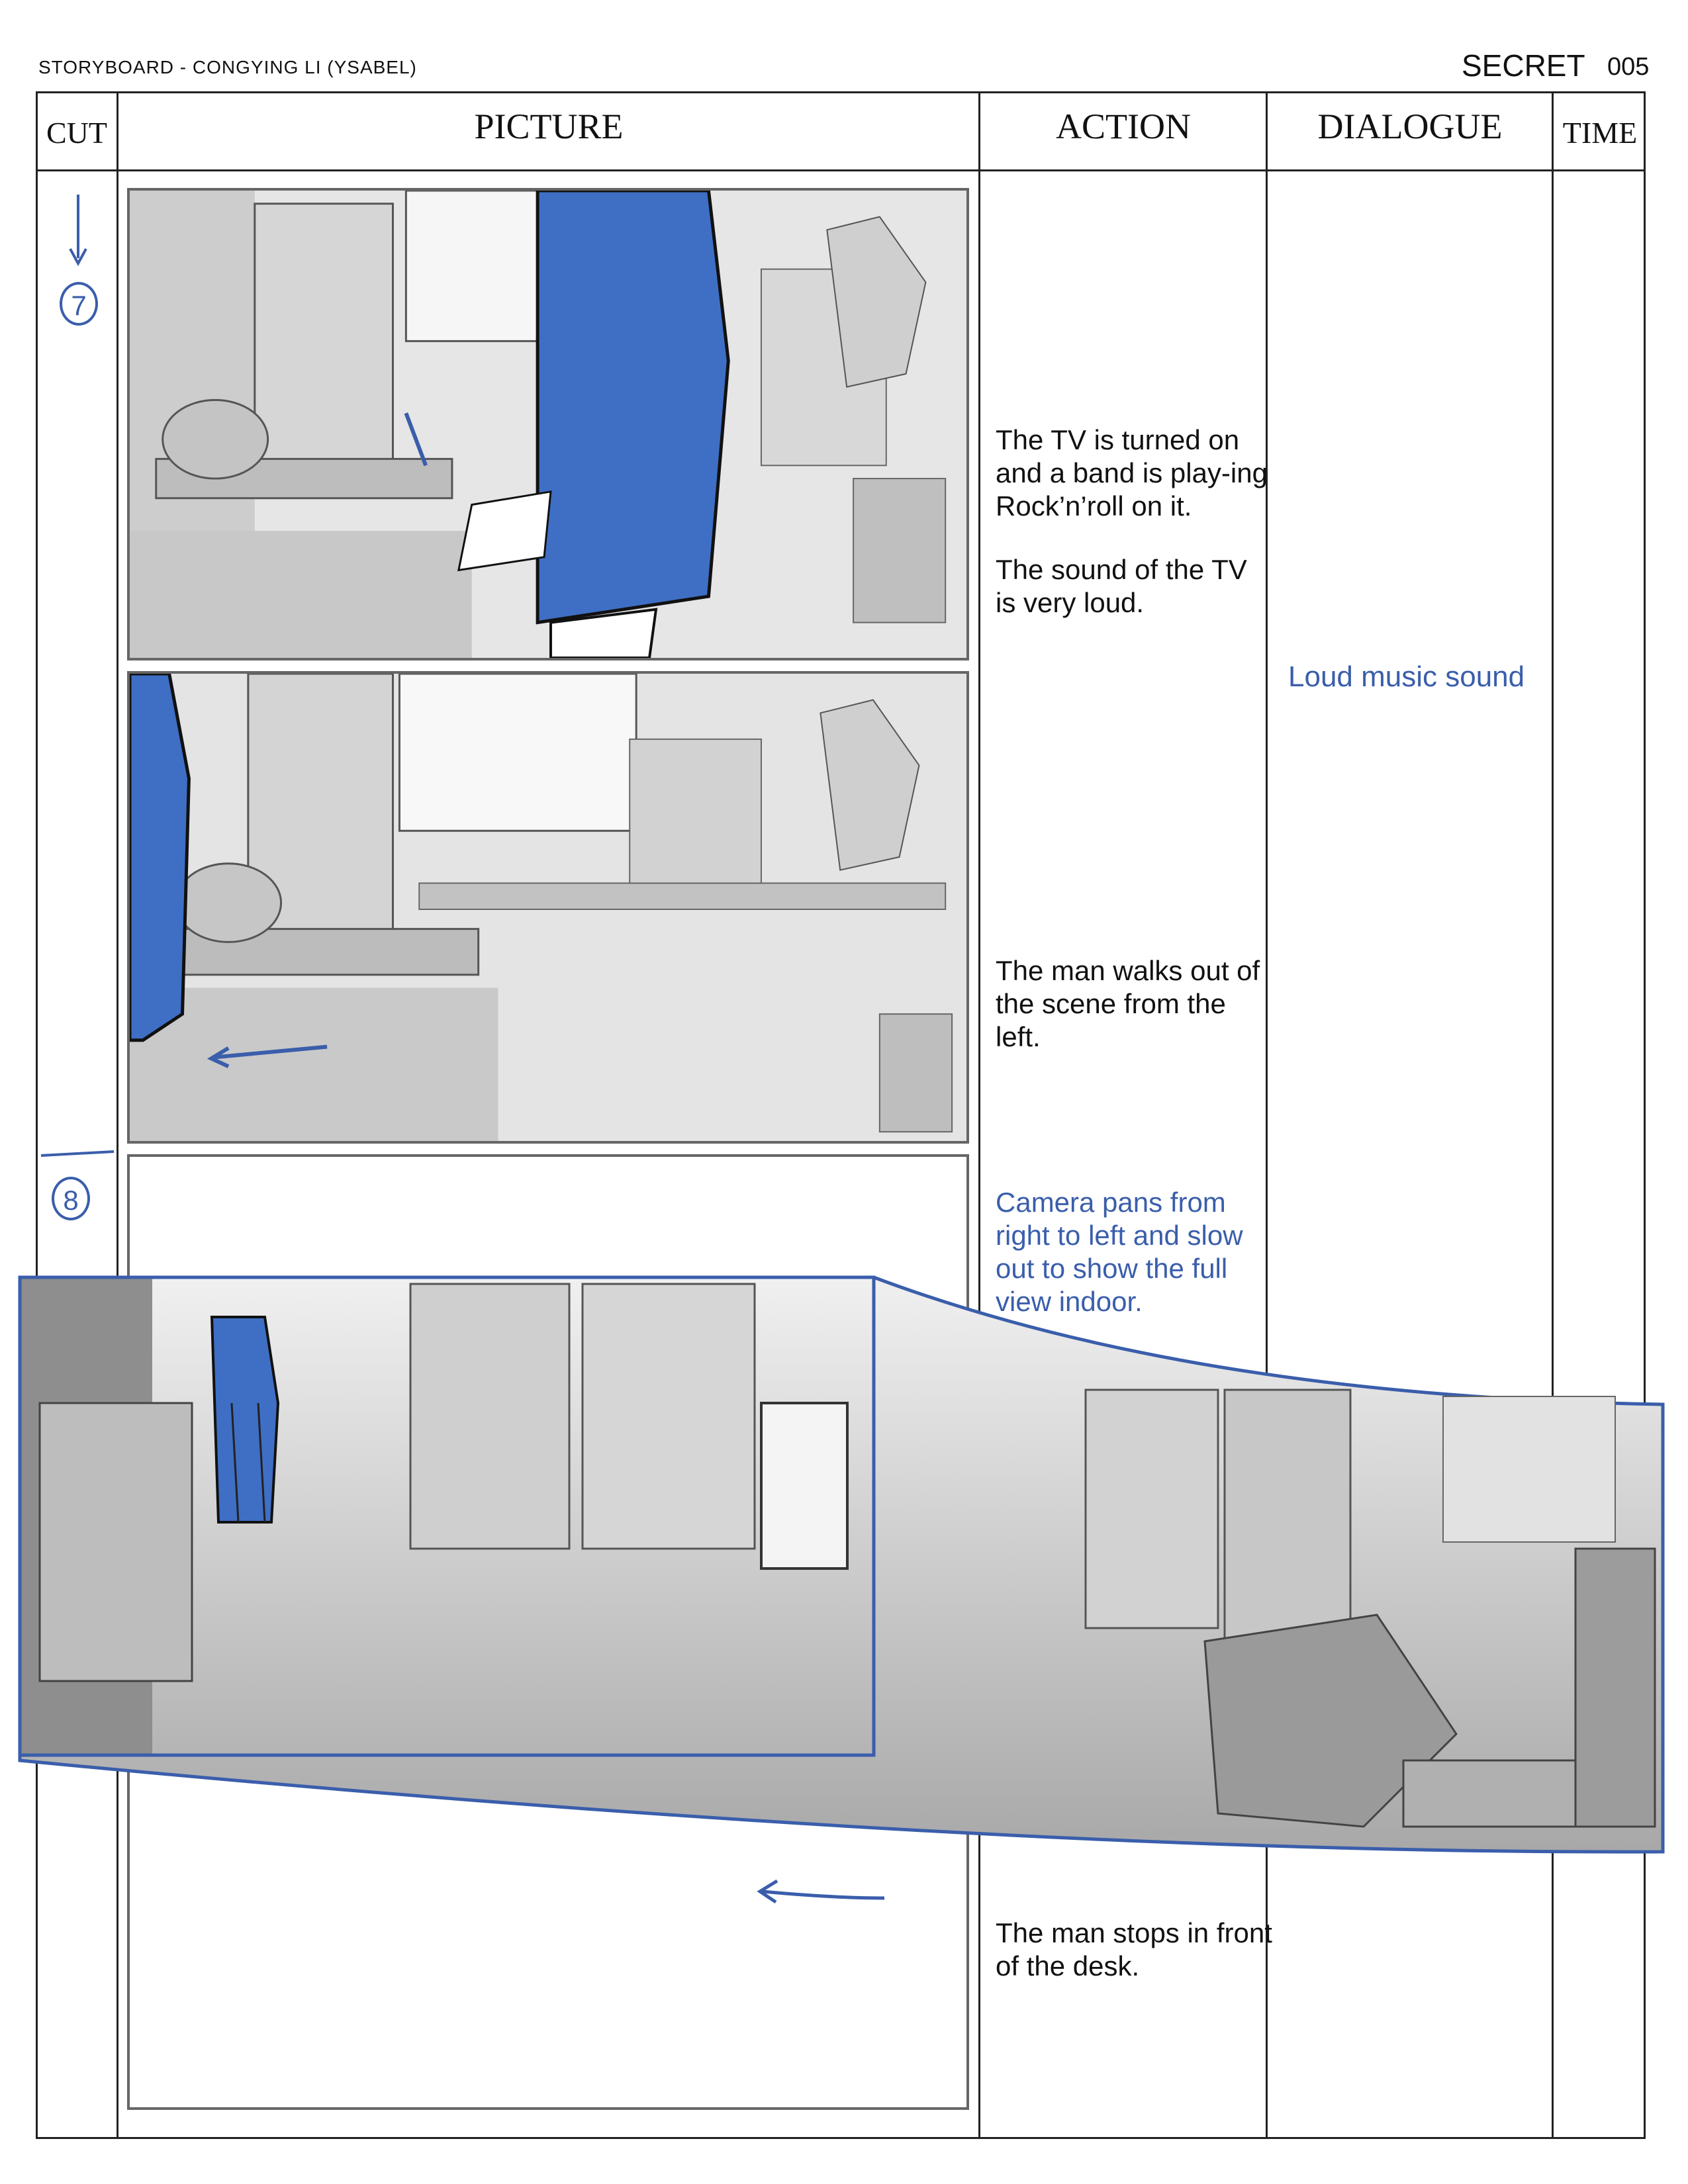  What do you see at coordinates (1410, 127) in the screenshot?
I see `column-header-dialogue: DIALOGUE` at bounding box center [1410, 127].